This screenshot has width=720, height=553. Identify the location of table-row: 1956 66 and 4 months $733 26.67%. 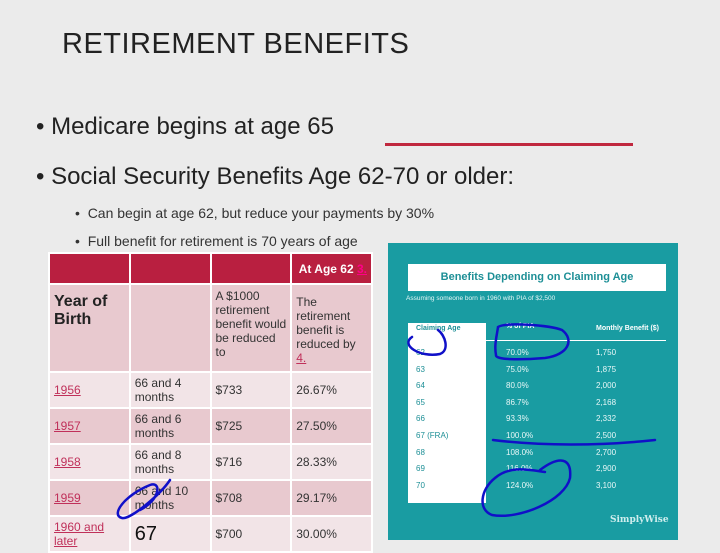
(210, 390).